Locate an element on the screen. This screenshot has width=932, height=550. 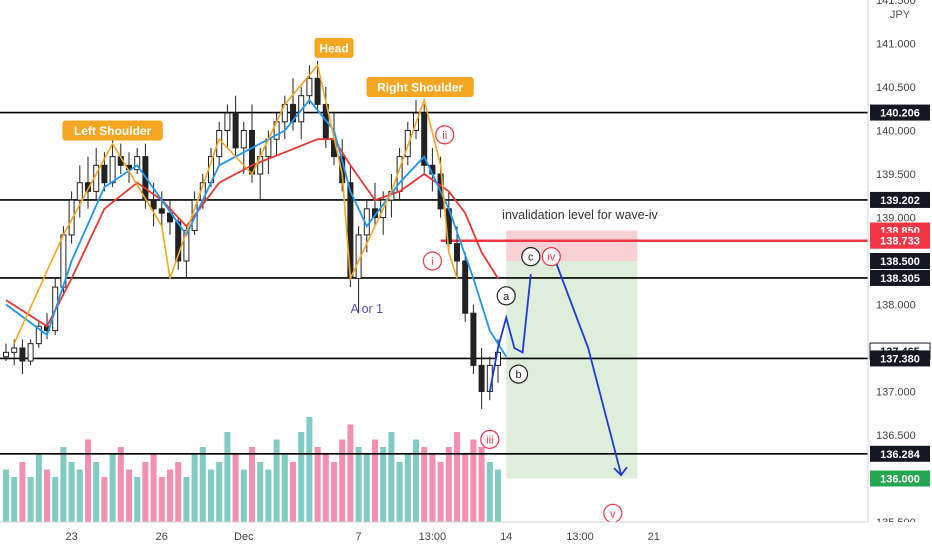
x-tick-label: 14 is located at coordinates (506, 537).